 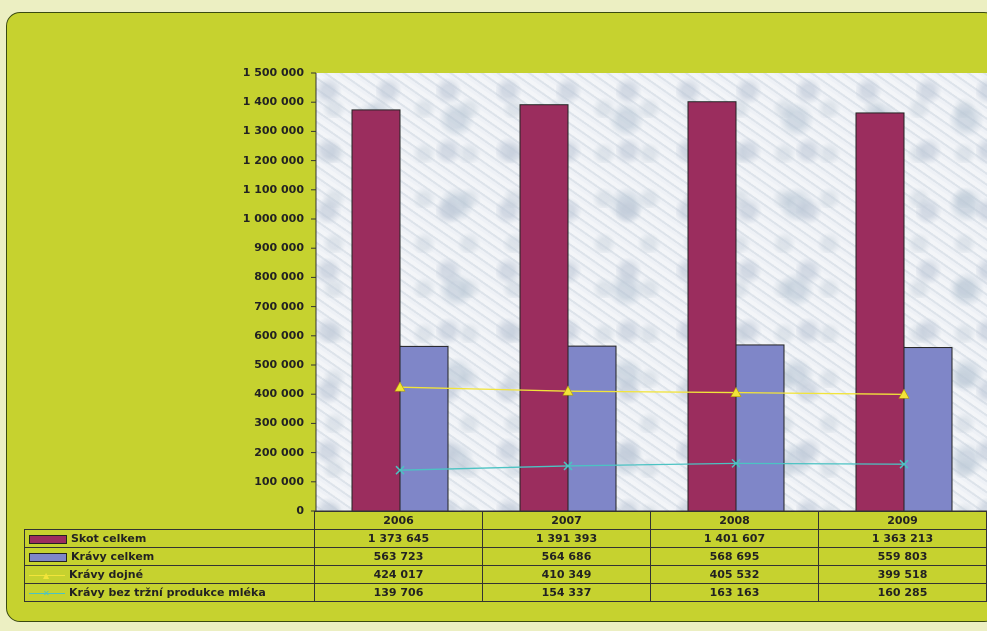 I want to click on legend-cell: ▲ Krávy dojné, so click(x=169, y=574).